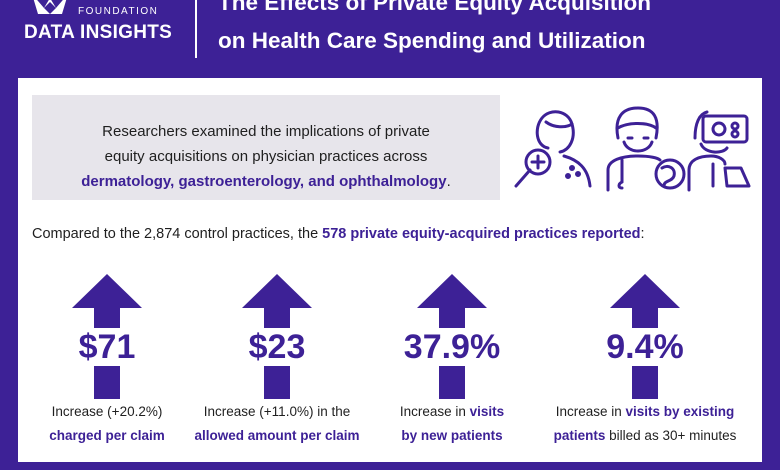  I want to click on dermatology-icon, so click(553, 149).